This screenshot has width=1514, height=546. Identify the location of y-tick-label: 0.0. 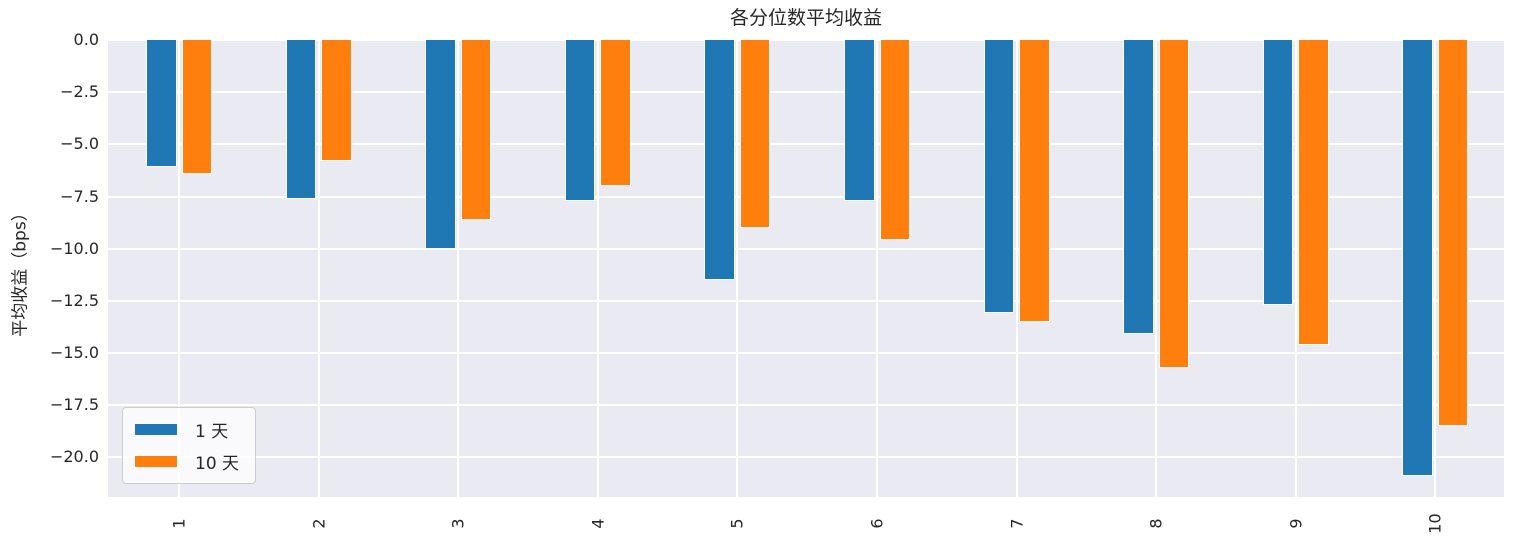
(86, 39).